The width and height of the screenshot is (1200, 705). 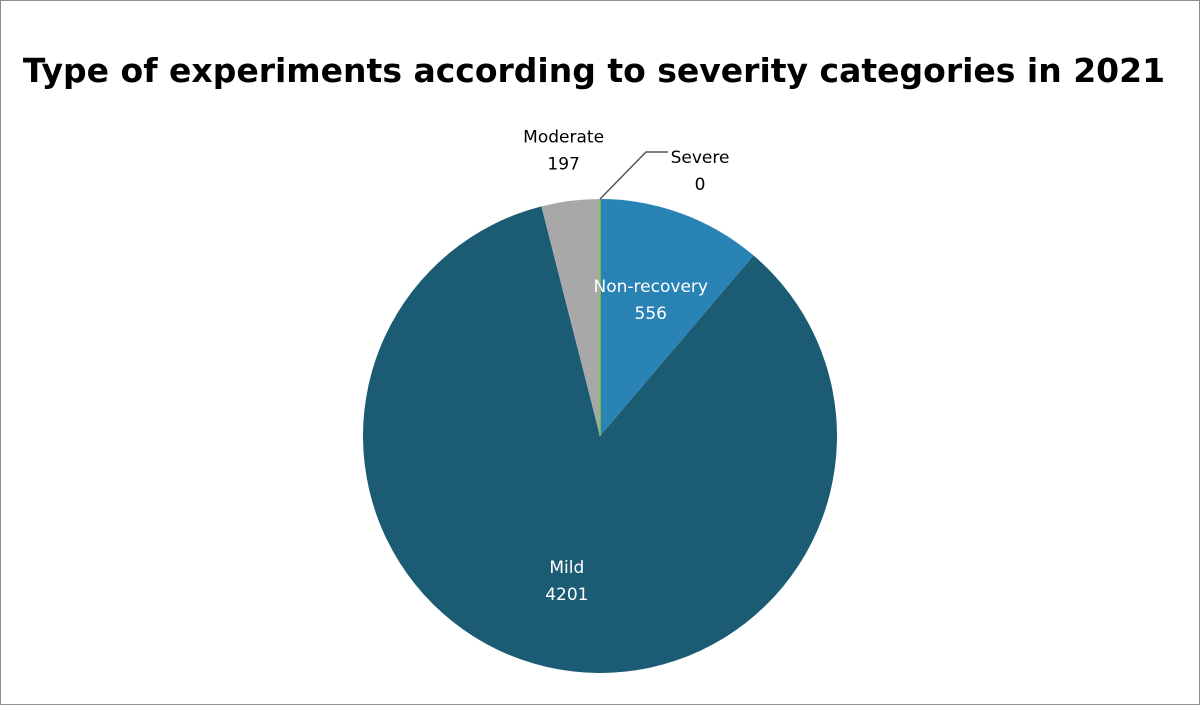 I want to click on pie-slice-non-recovery, so click(x=677, y=317).